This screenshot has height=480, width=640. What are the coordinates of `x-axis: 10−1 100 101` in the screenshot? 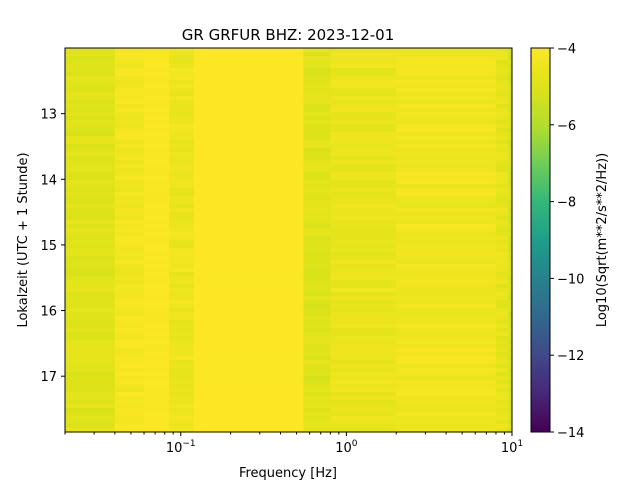 It's located at (293, 444).